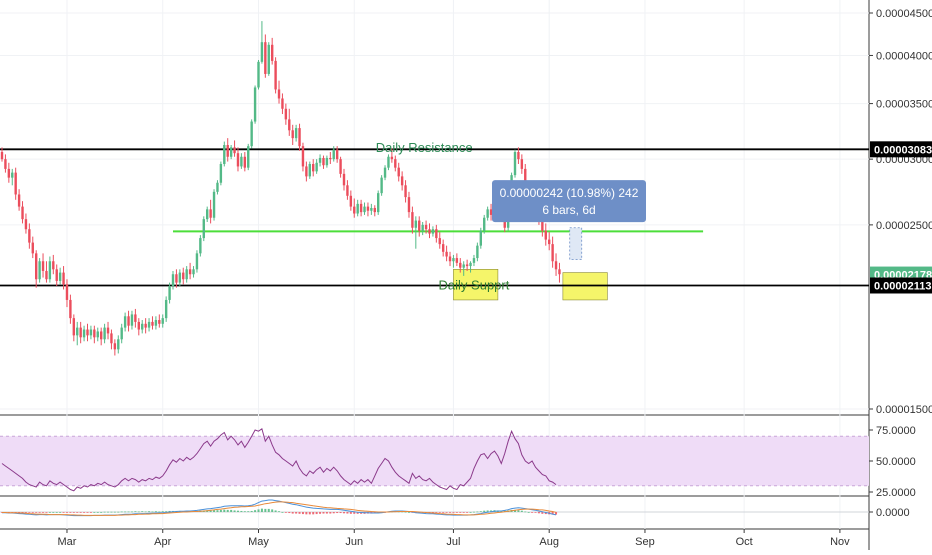 This screenshot has width=932, height=555. What do you see at coordinates (434, 508) in the screenshot?
I see `macd-pane` at bounding box center [434, 508].